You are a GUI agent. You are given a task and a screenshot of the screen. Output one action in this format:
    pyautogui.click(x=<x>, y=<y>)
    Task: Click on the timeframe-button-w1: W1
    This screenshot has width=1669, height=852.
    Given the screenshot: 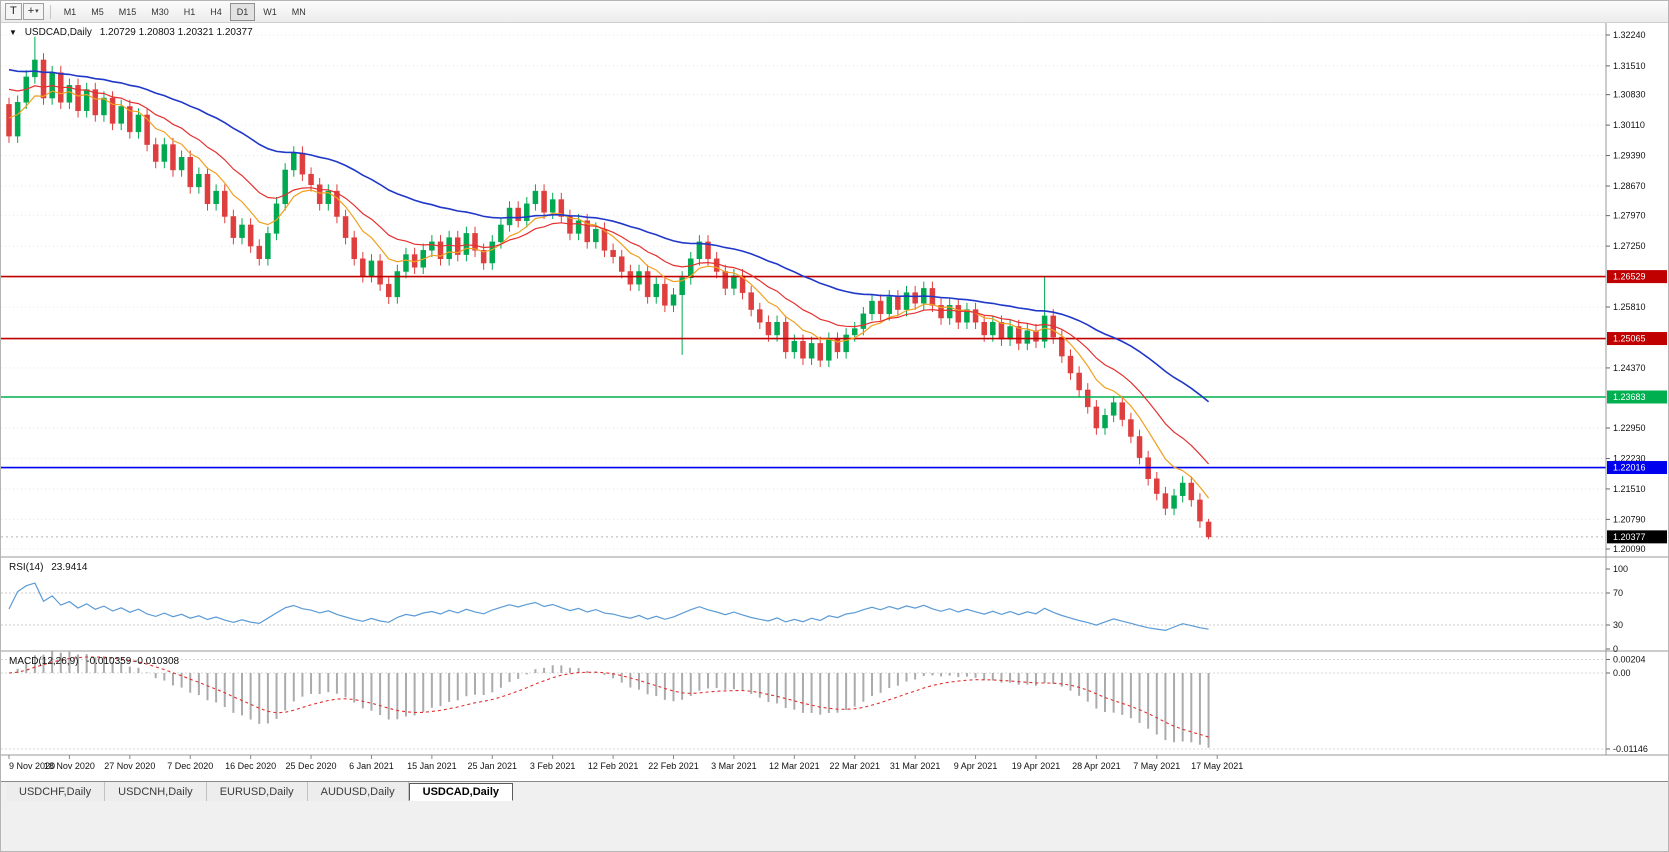 What is the action you would take?
    pyautogui.click(x=270, y=11)
    